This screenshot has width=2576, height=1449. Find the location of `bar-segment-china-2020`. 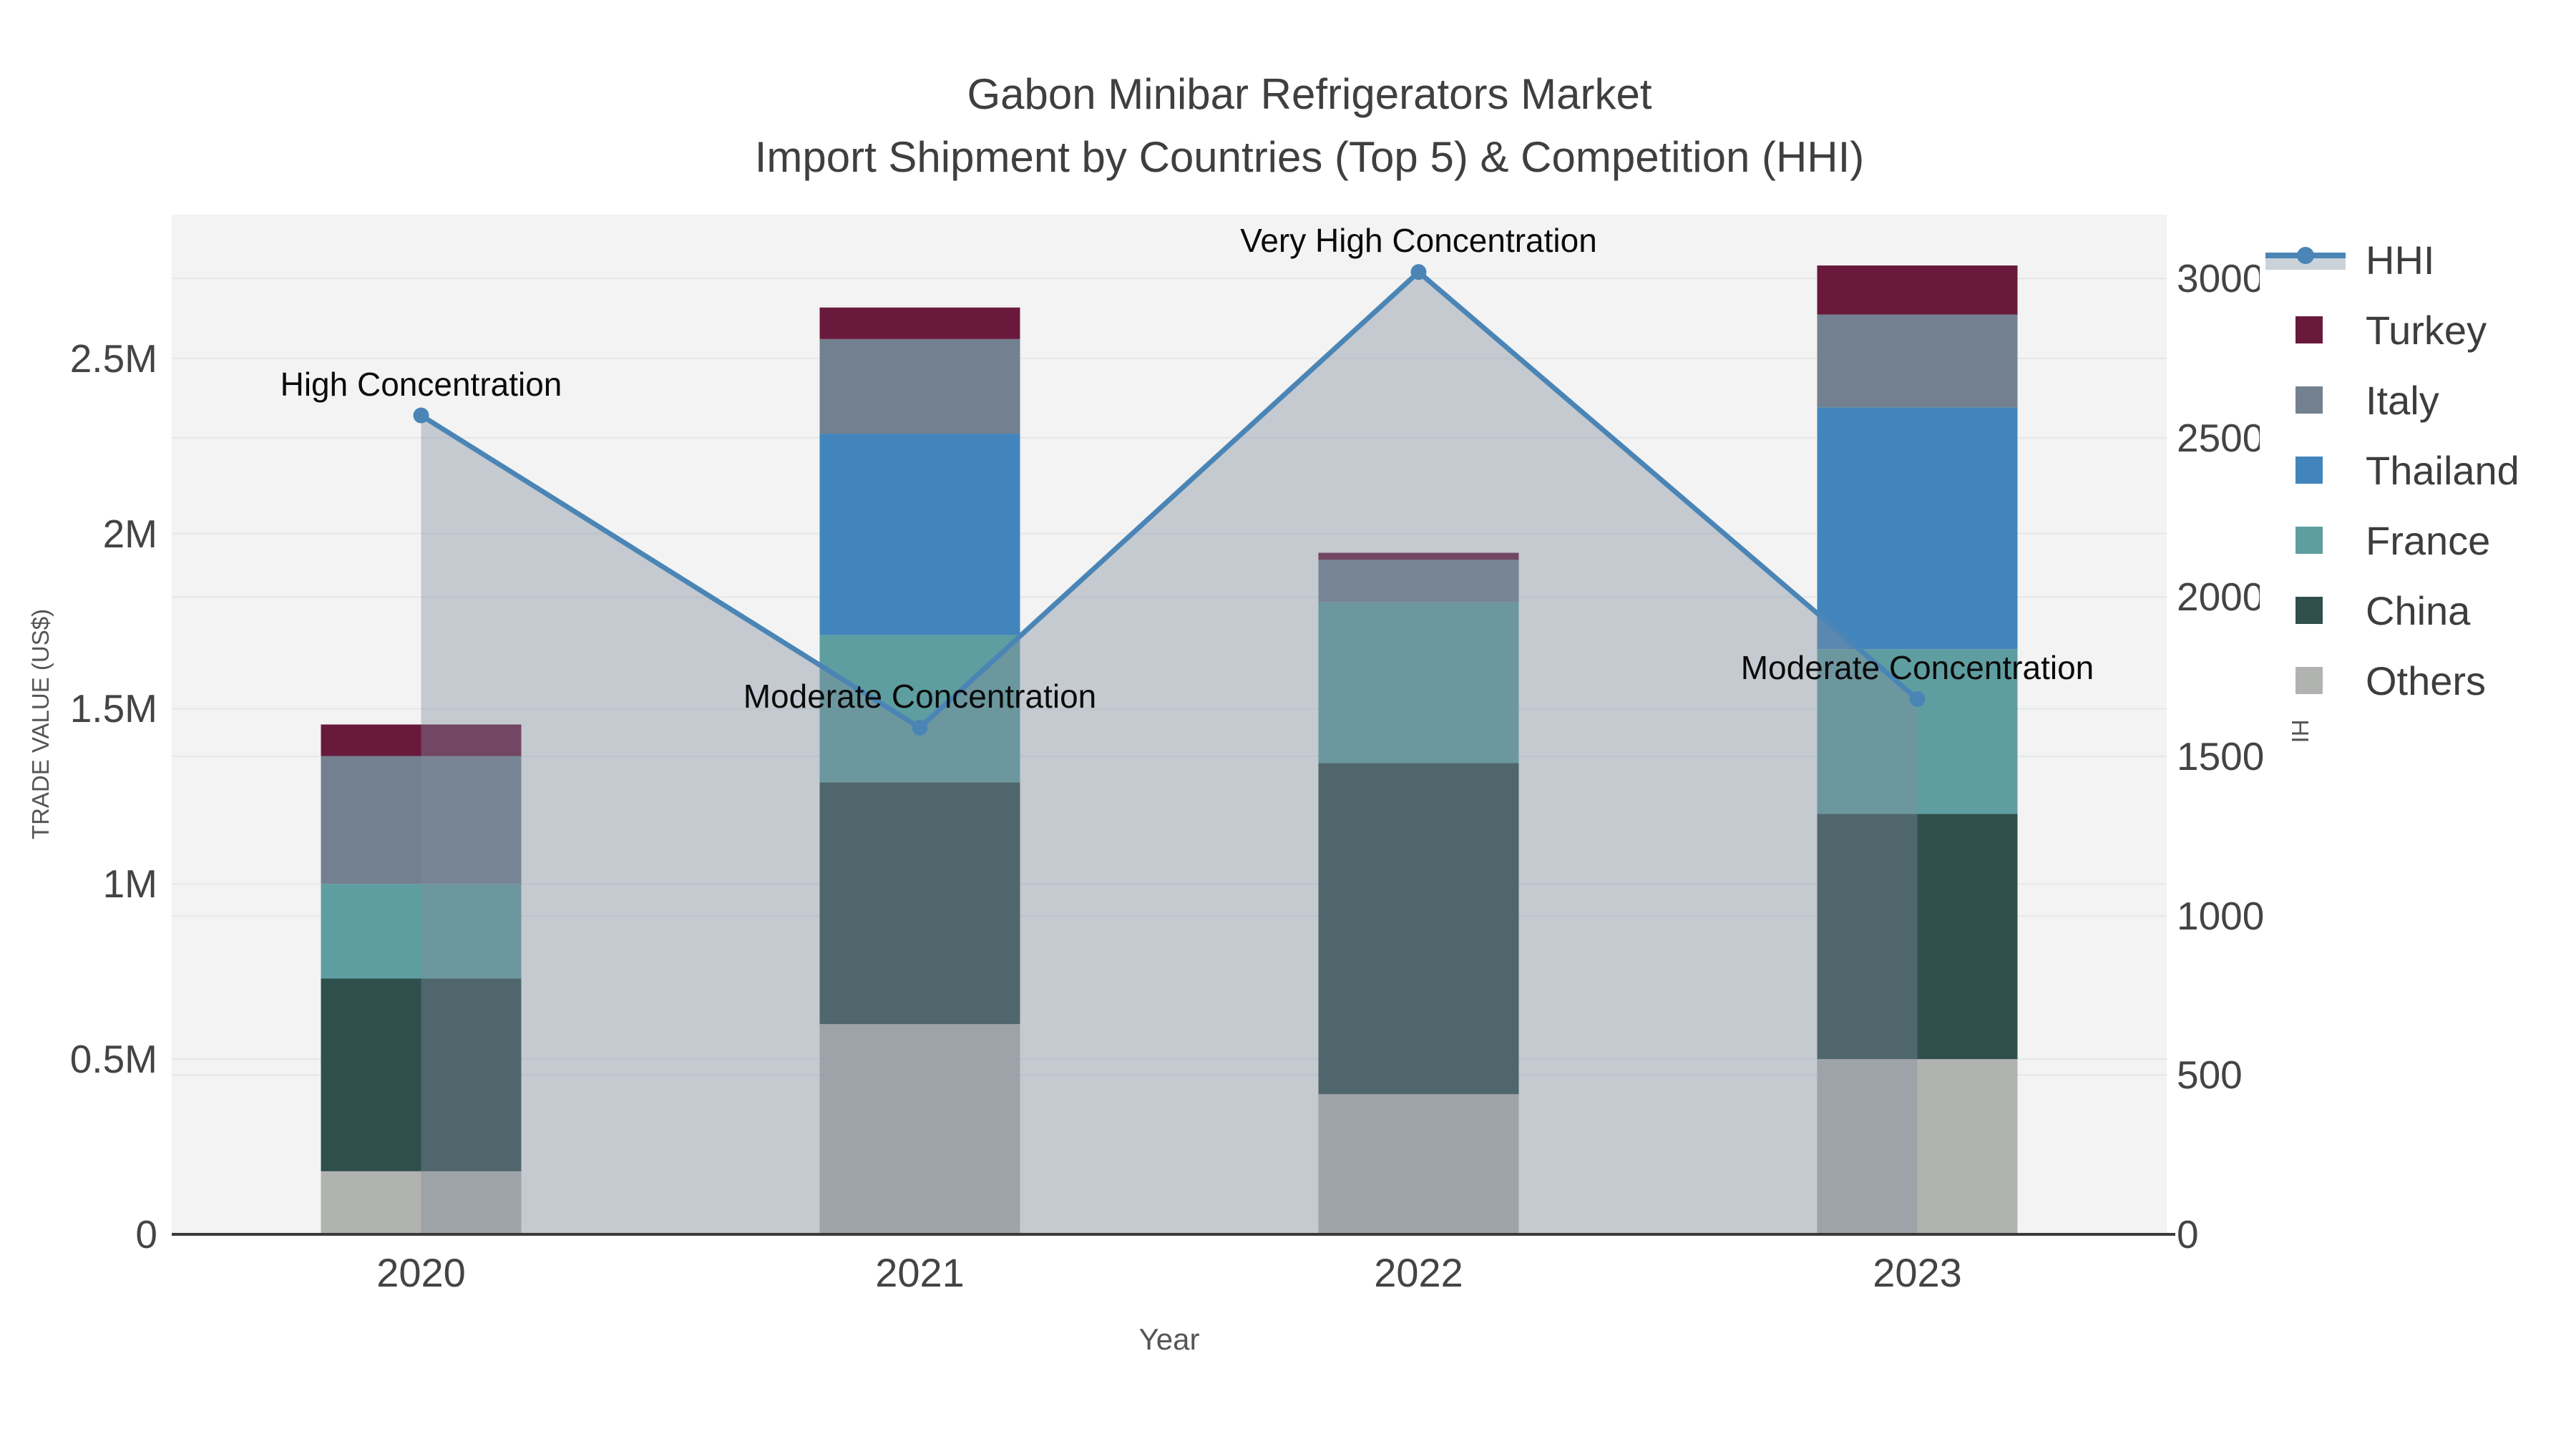

bar-segment-china-2020 is located at coordinates (421, 1074).